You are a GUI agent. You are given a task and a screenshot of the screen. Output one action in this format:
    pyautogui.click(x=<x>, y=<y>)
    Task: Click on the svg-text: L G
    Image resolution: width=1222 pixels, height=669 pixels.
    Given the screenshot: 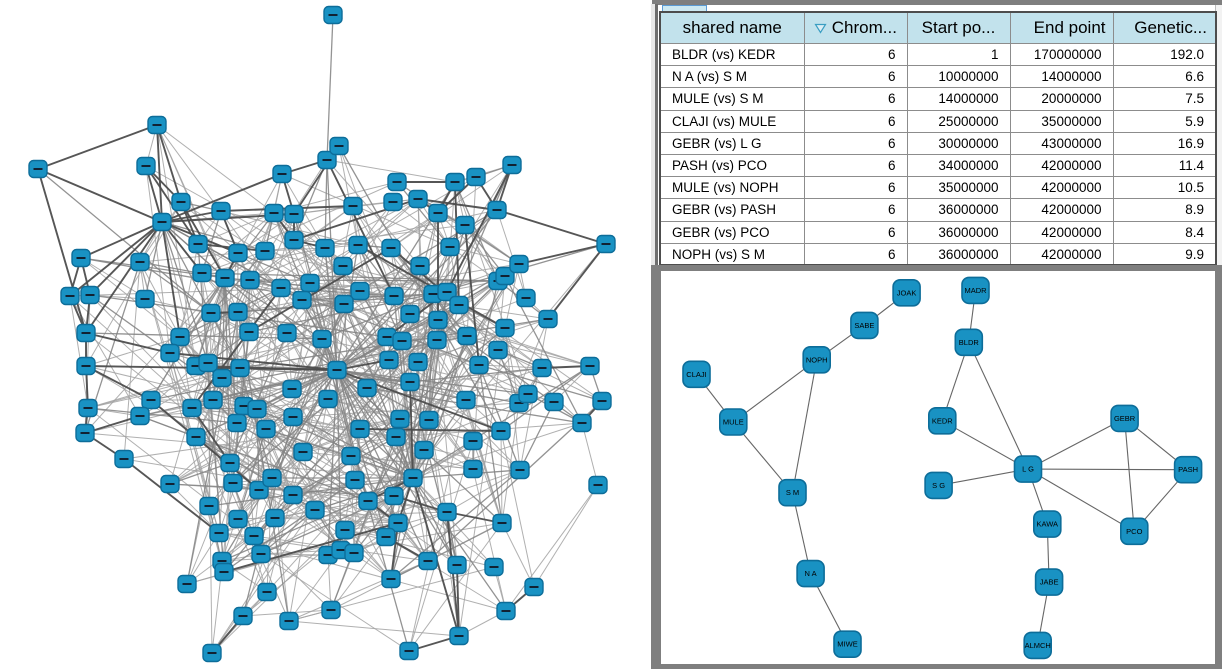 What is the action you would take?
    pyautogui.click(x=1028, y=469)
    